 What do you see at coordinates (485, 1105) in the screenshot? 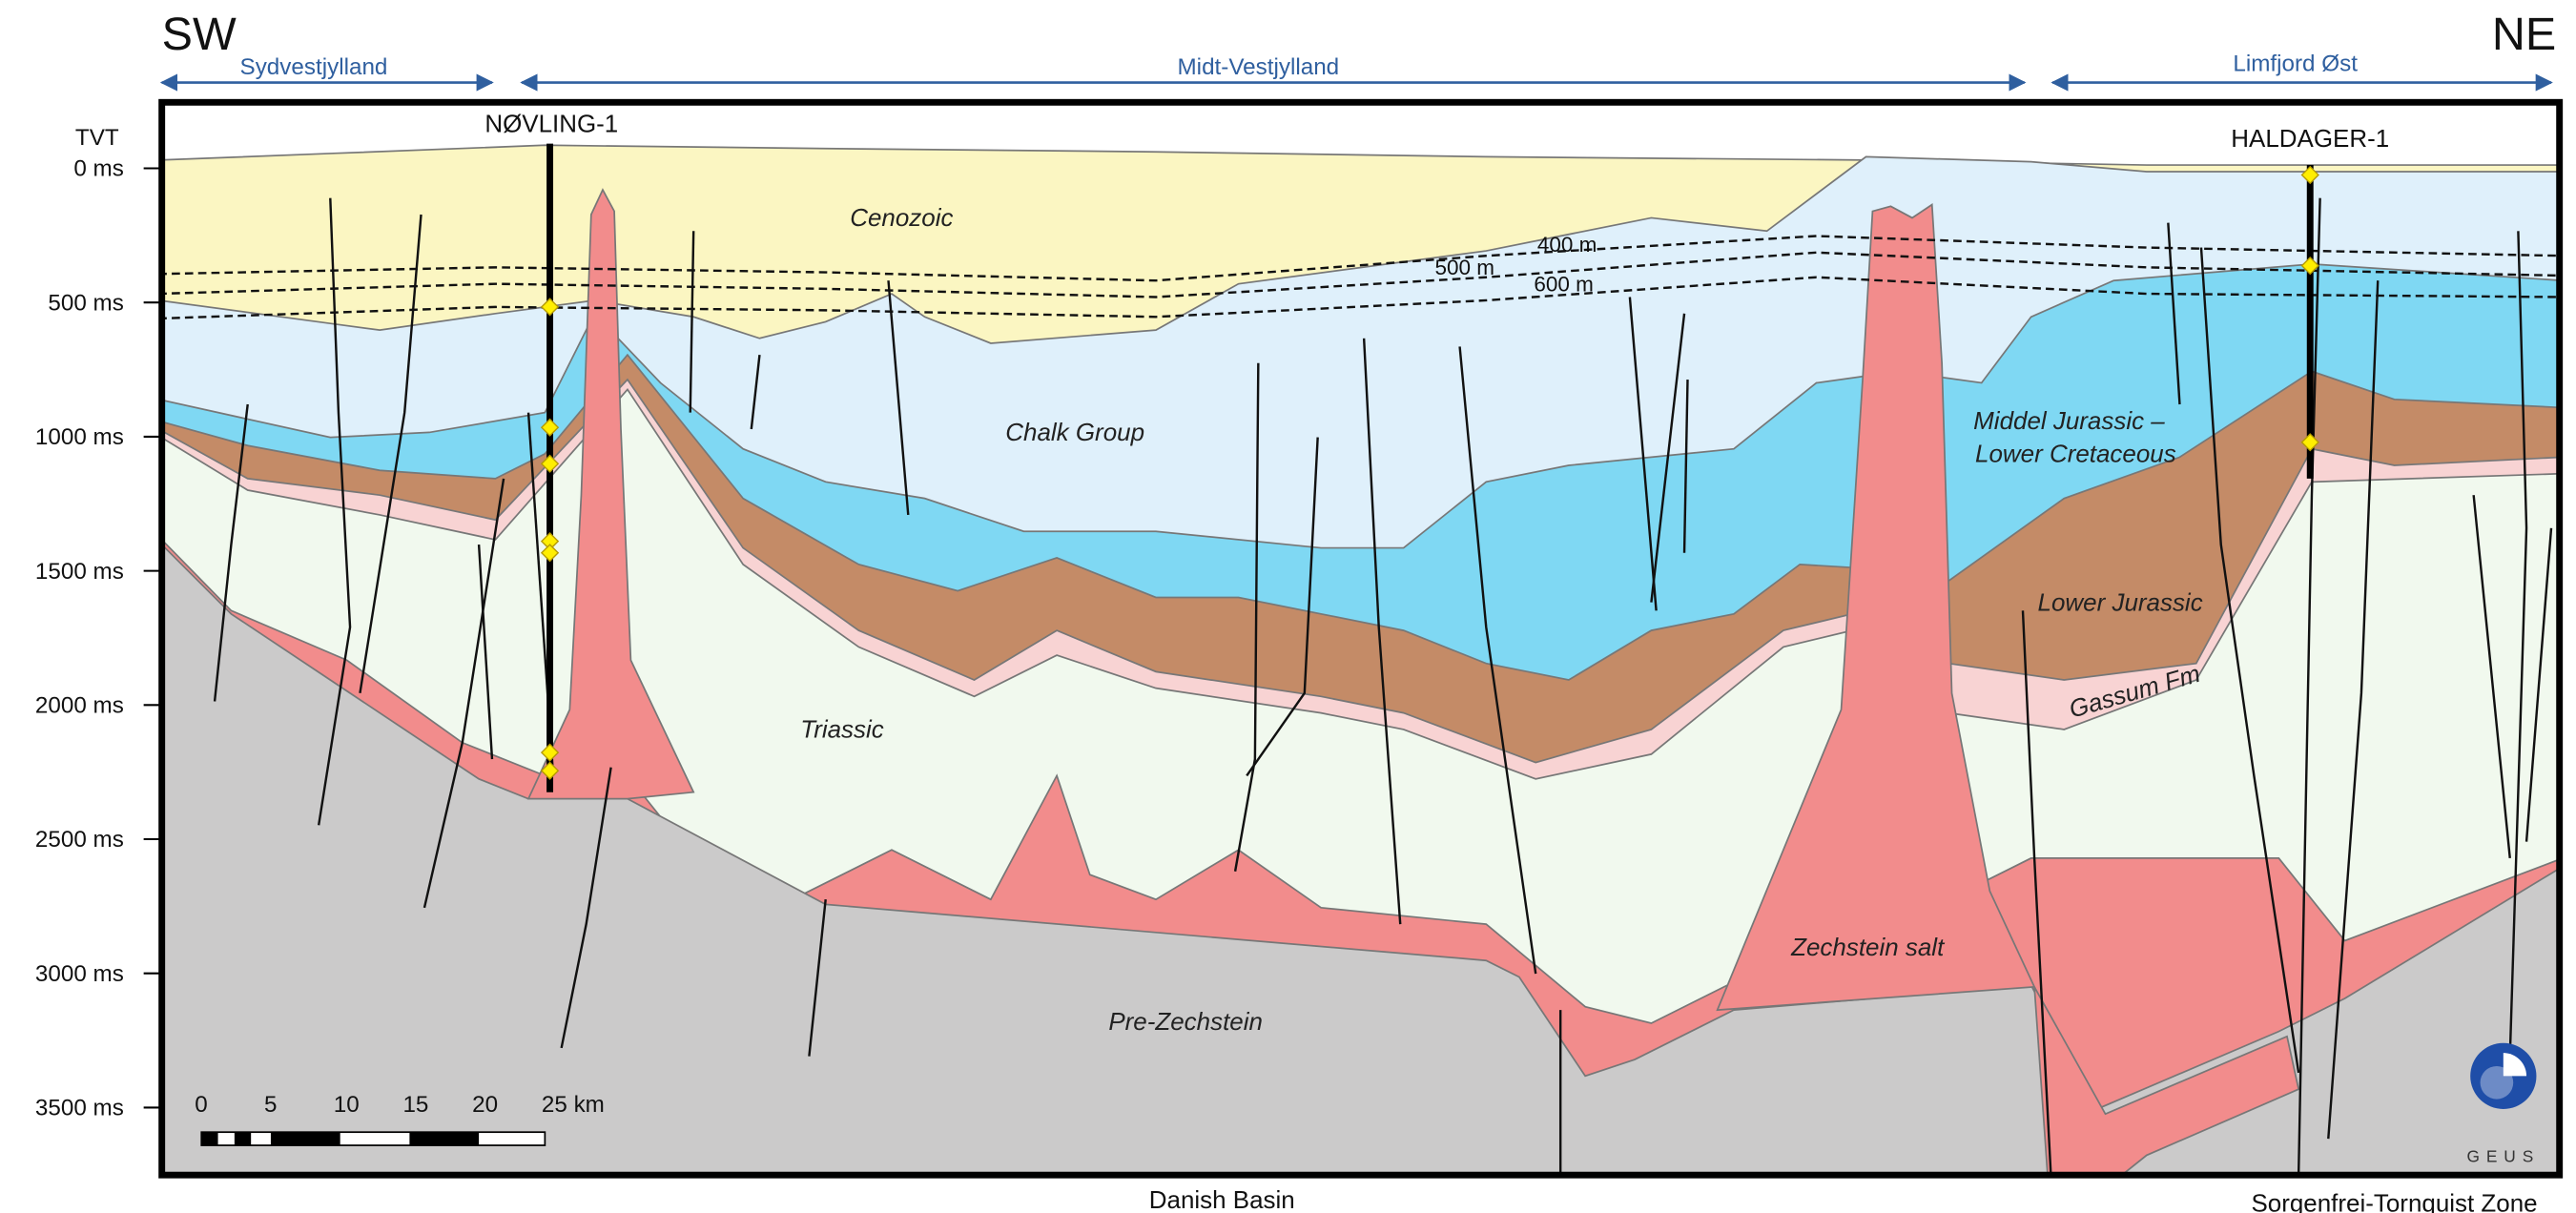
I see `scale-label: 20` at bounding box center [485, 1105].